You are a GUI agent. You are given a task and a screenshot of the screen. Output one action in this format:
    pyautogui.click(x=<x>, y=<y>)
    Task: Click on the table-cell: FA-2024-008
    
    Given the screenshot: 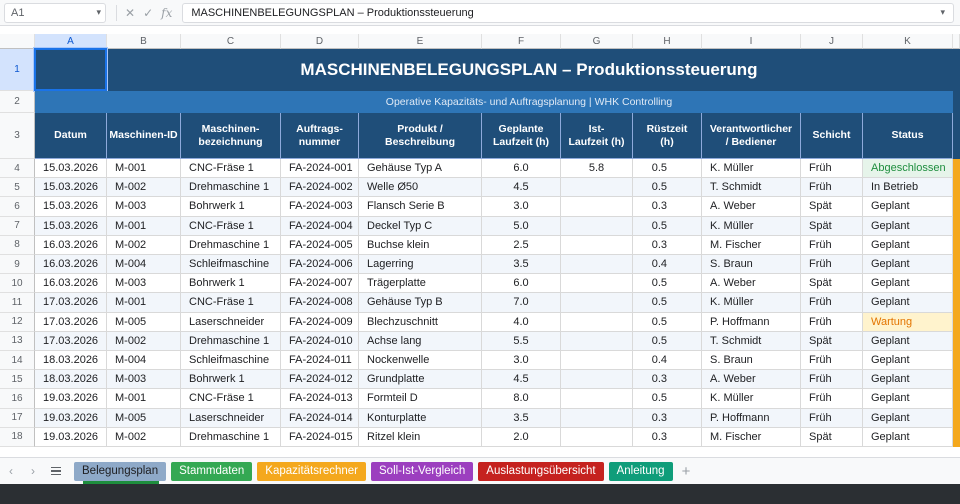 What is the action you would take?
    pyautogui.click(x=320, y=303)
    